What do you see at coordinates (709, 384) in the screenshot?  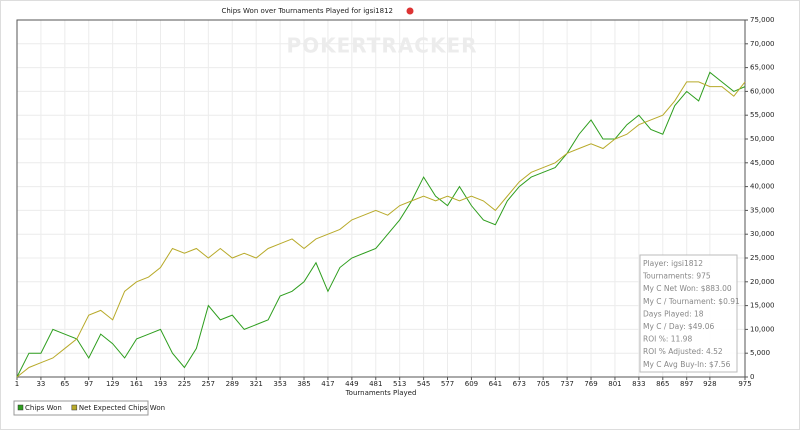 I see `x-tick-label: 928` at bounding box center [709, 384].